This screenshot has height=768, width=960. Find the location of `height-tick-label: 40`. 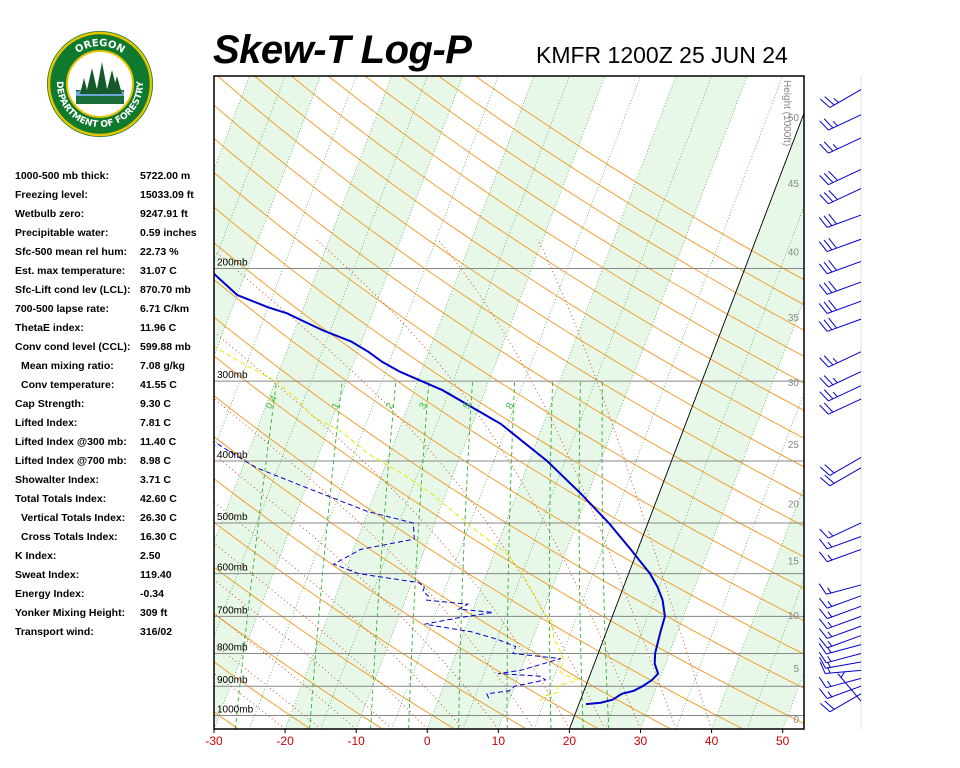

height-tick-label: 40 is located at coordinates (794, 252).